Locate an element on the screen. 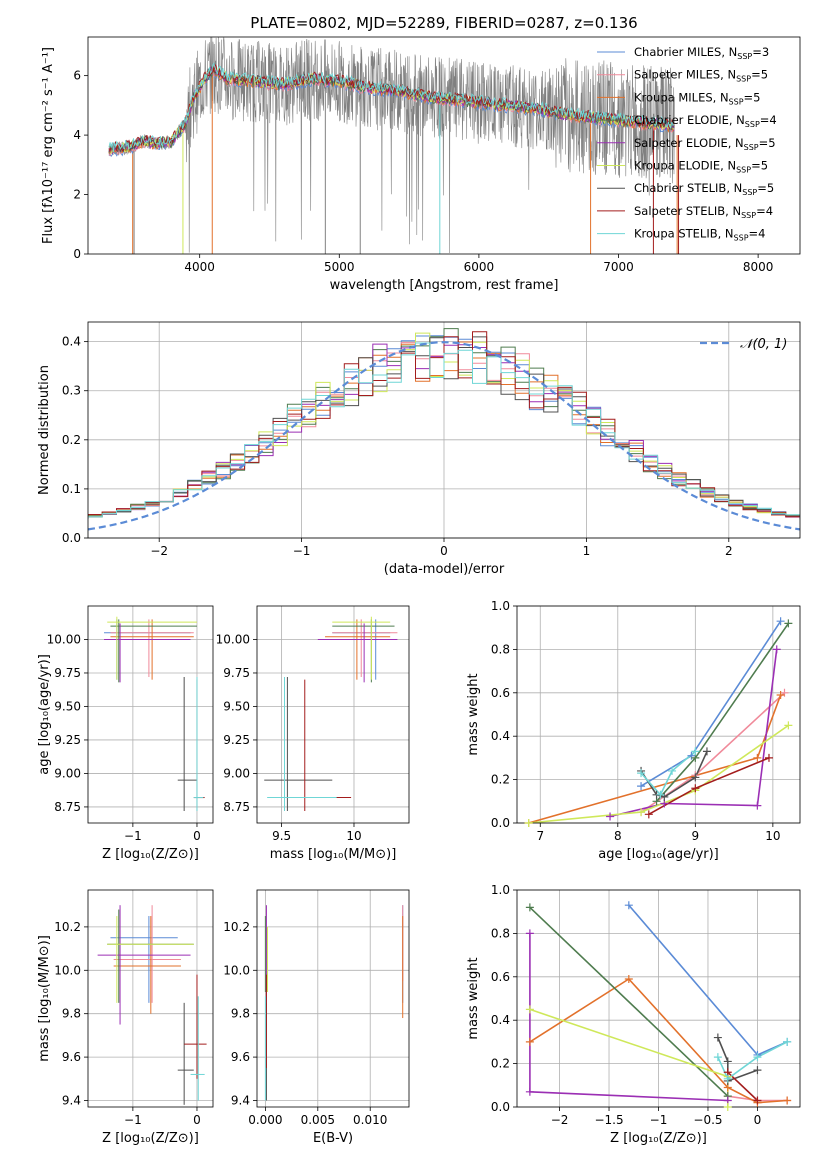 This screenshot has width=819, height=1170. x-tick-label: −1.5 is located at coordinates (608, 1120).